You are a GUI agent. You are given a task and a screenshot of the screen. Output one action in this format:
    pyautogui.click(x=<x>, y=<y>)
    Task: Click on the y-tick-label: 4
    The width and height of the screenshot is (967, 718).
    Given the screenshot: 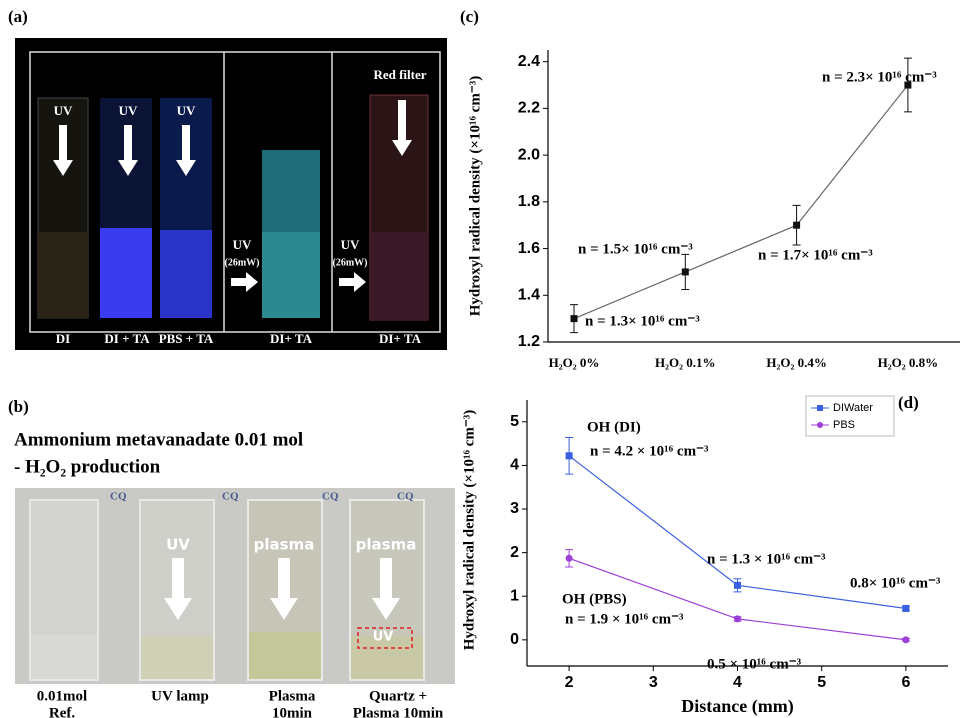 What is the action you would take?
    pyautogui.click(x=514, y=465)
    